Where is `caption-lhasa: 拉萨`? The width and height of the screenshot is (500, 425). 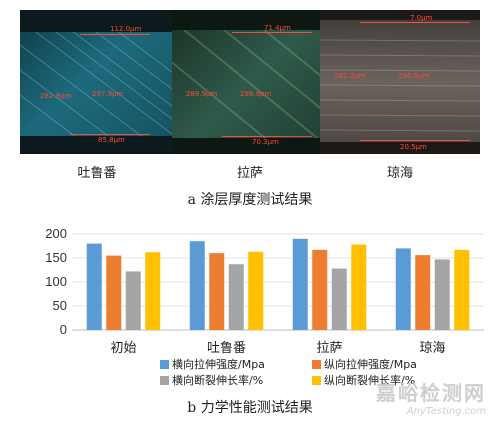 caption-lhasa: 拉萨 is located at coordinates (249, 173).